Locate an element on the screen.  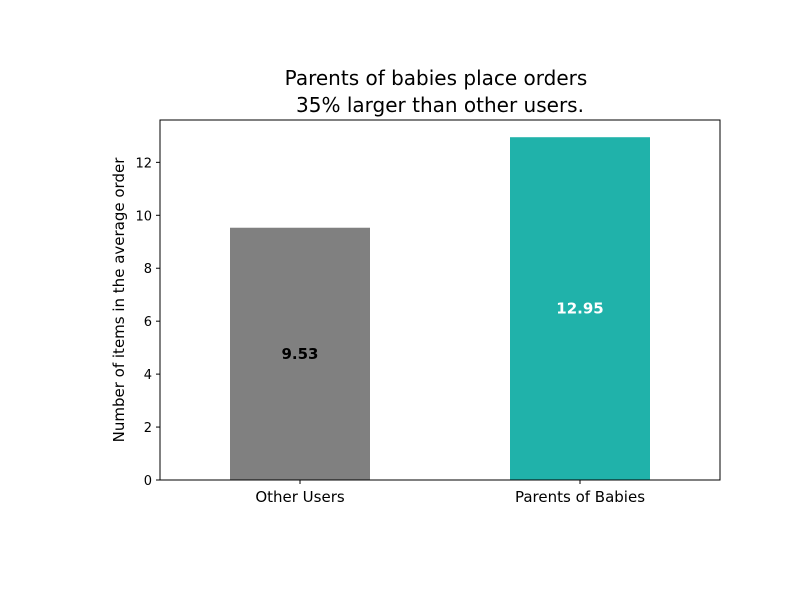
y-axis: 0 2 4 6 8 10 12 is located at coordinates (147, 322).